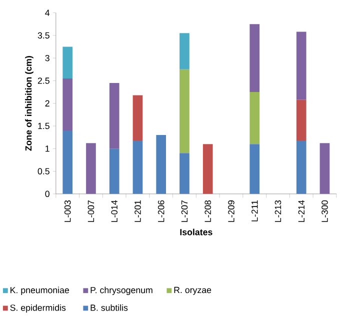 The height and width of the screenshot is (331, 354). Describe the element at coordinates (109, 307) in the screenshot. I see `legend-label: B. subtilis` at that location.